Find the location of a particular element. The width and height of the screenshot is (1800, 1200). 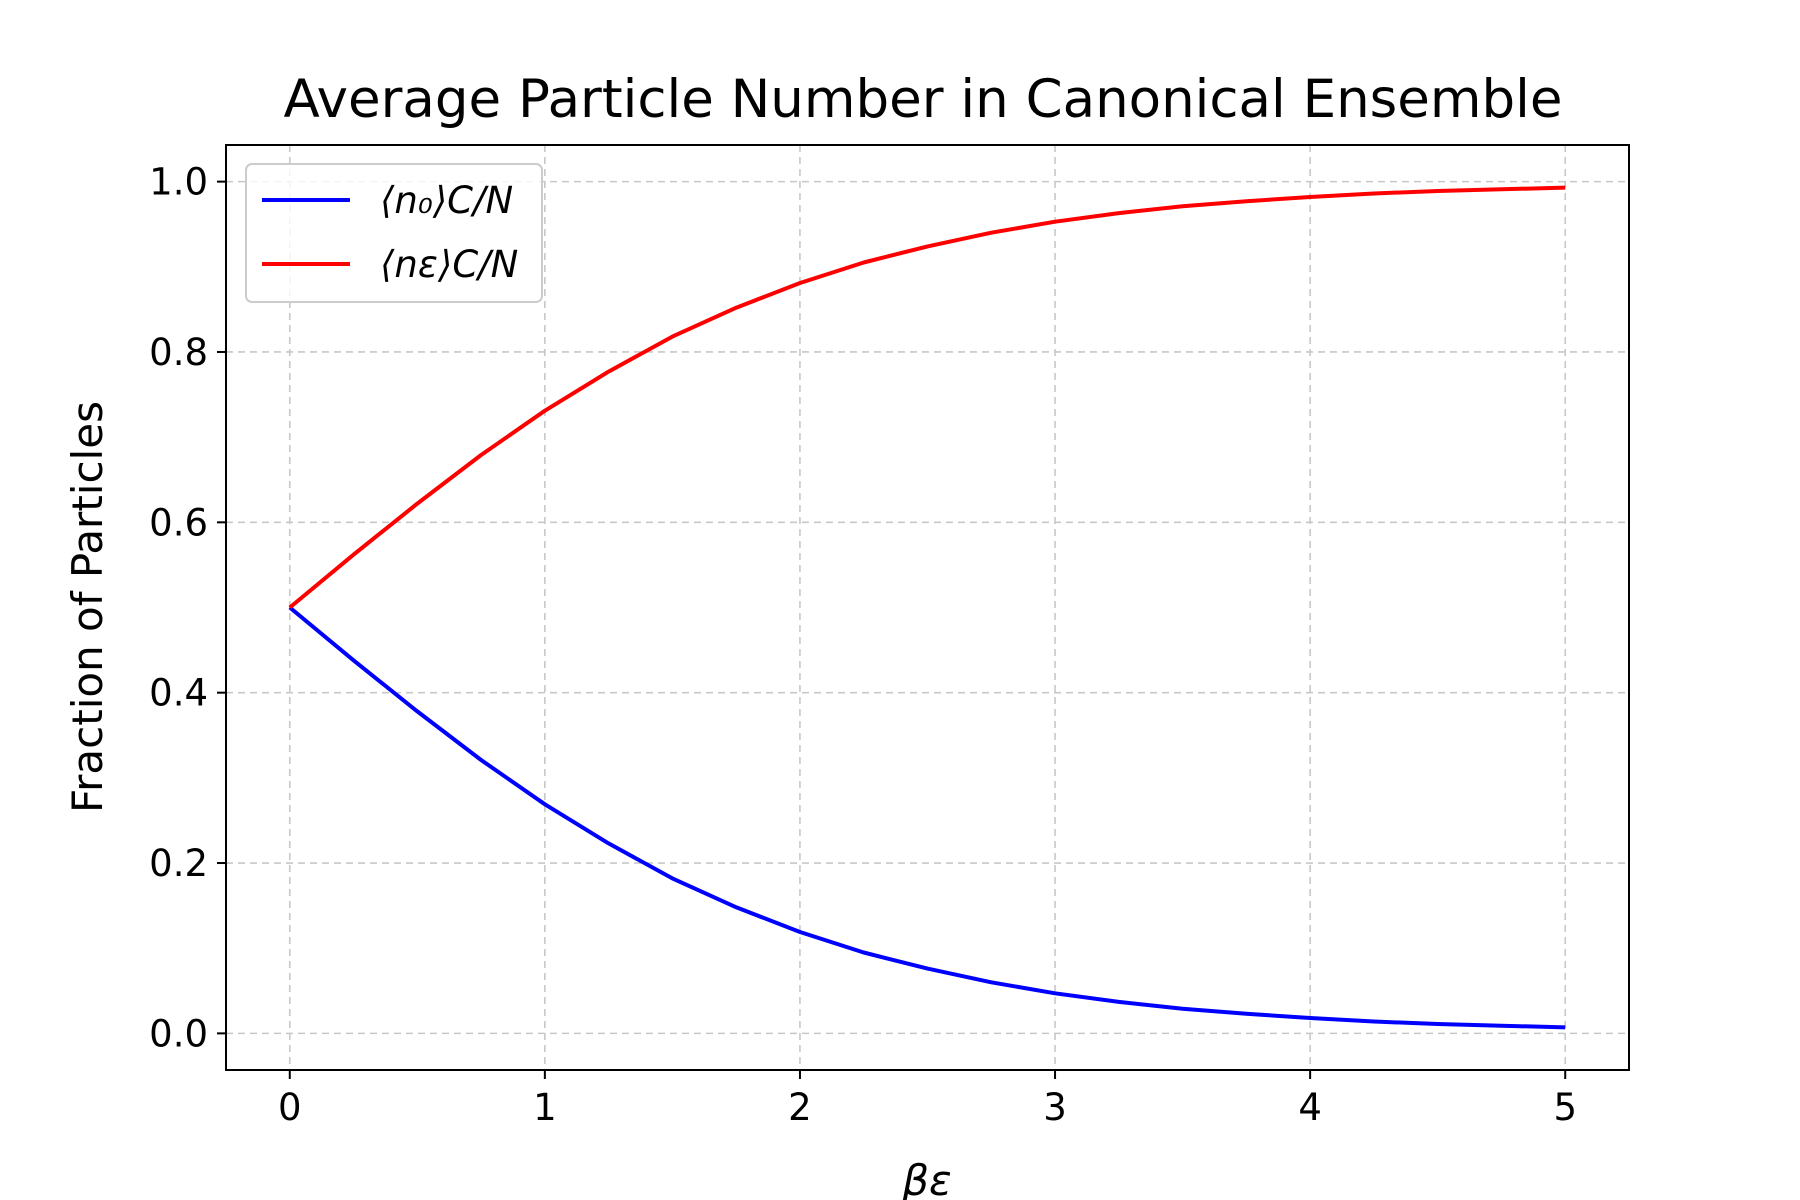

y-tick-label: 0.6 is located at coordinates (178, 522).